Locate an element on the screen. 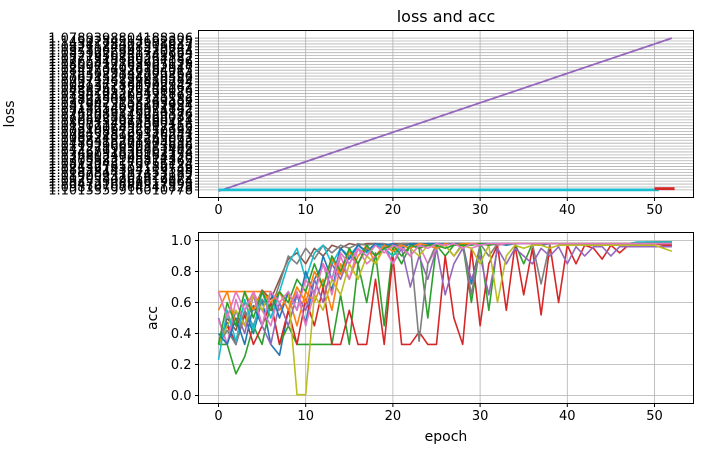 The image size is (704, 455). y-tick-label: 1.1318254036971842 is located at coordinates (120, 109).